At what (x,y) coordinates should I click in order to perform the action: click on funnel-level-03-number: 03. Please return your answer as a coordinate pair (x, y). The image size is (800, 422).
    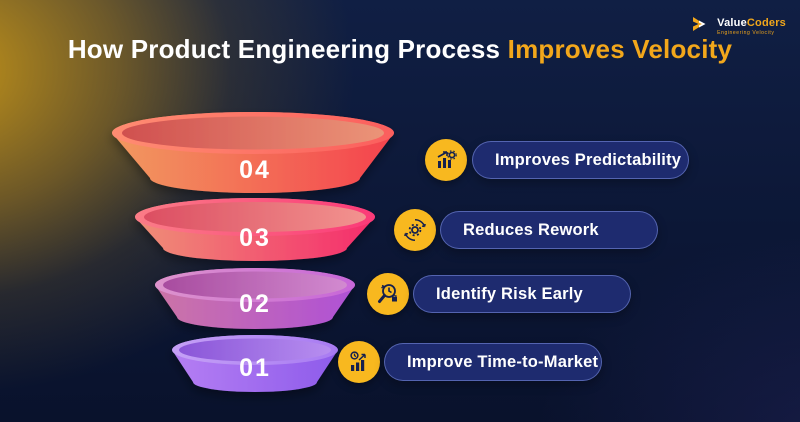
    Looking at the image, I should click on (255, 238).